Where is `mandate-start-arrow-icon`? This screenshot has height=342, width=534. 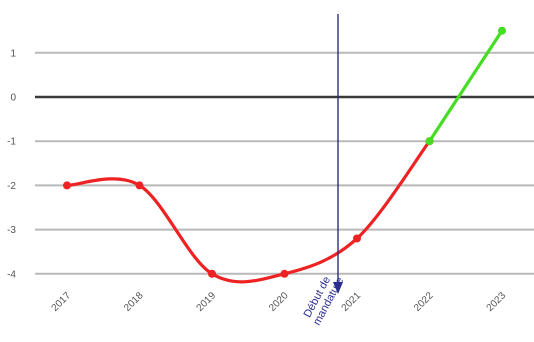
mandate-start-arrow-icon is located at coordinates (338, 288).